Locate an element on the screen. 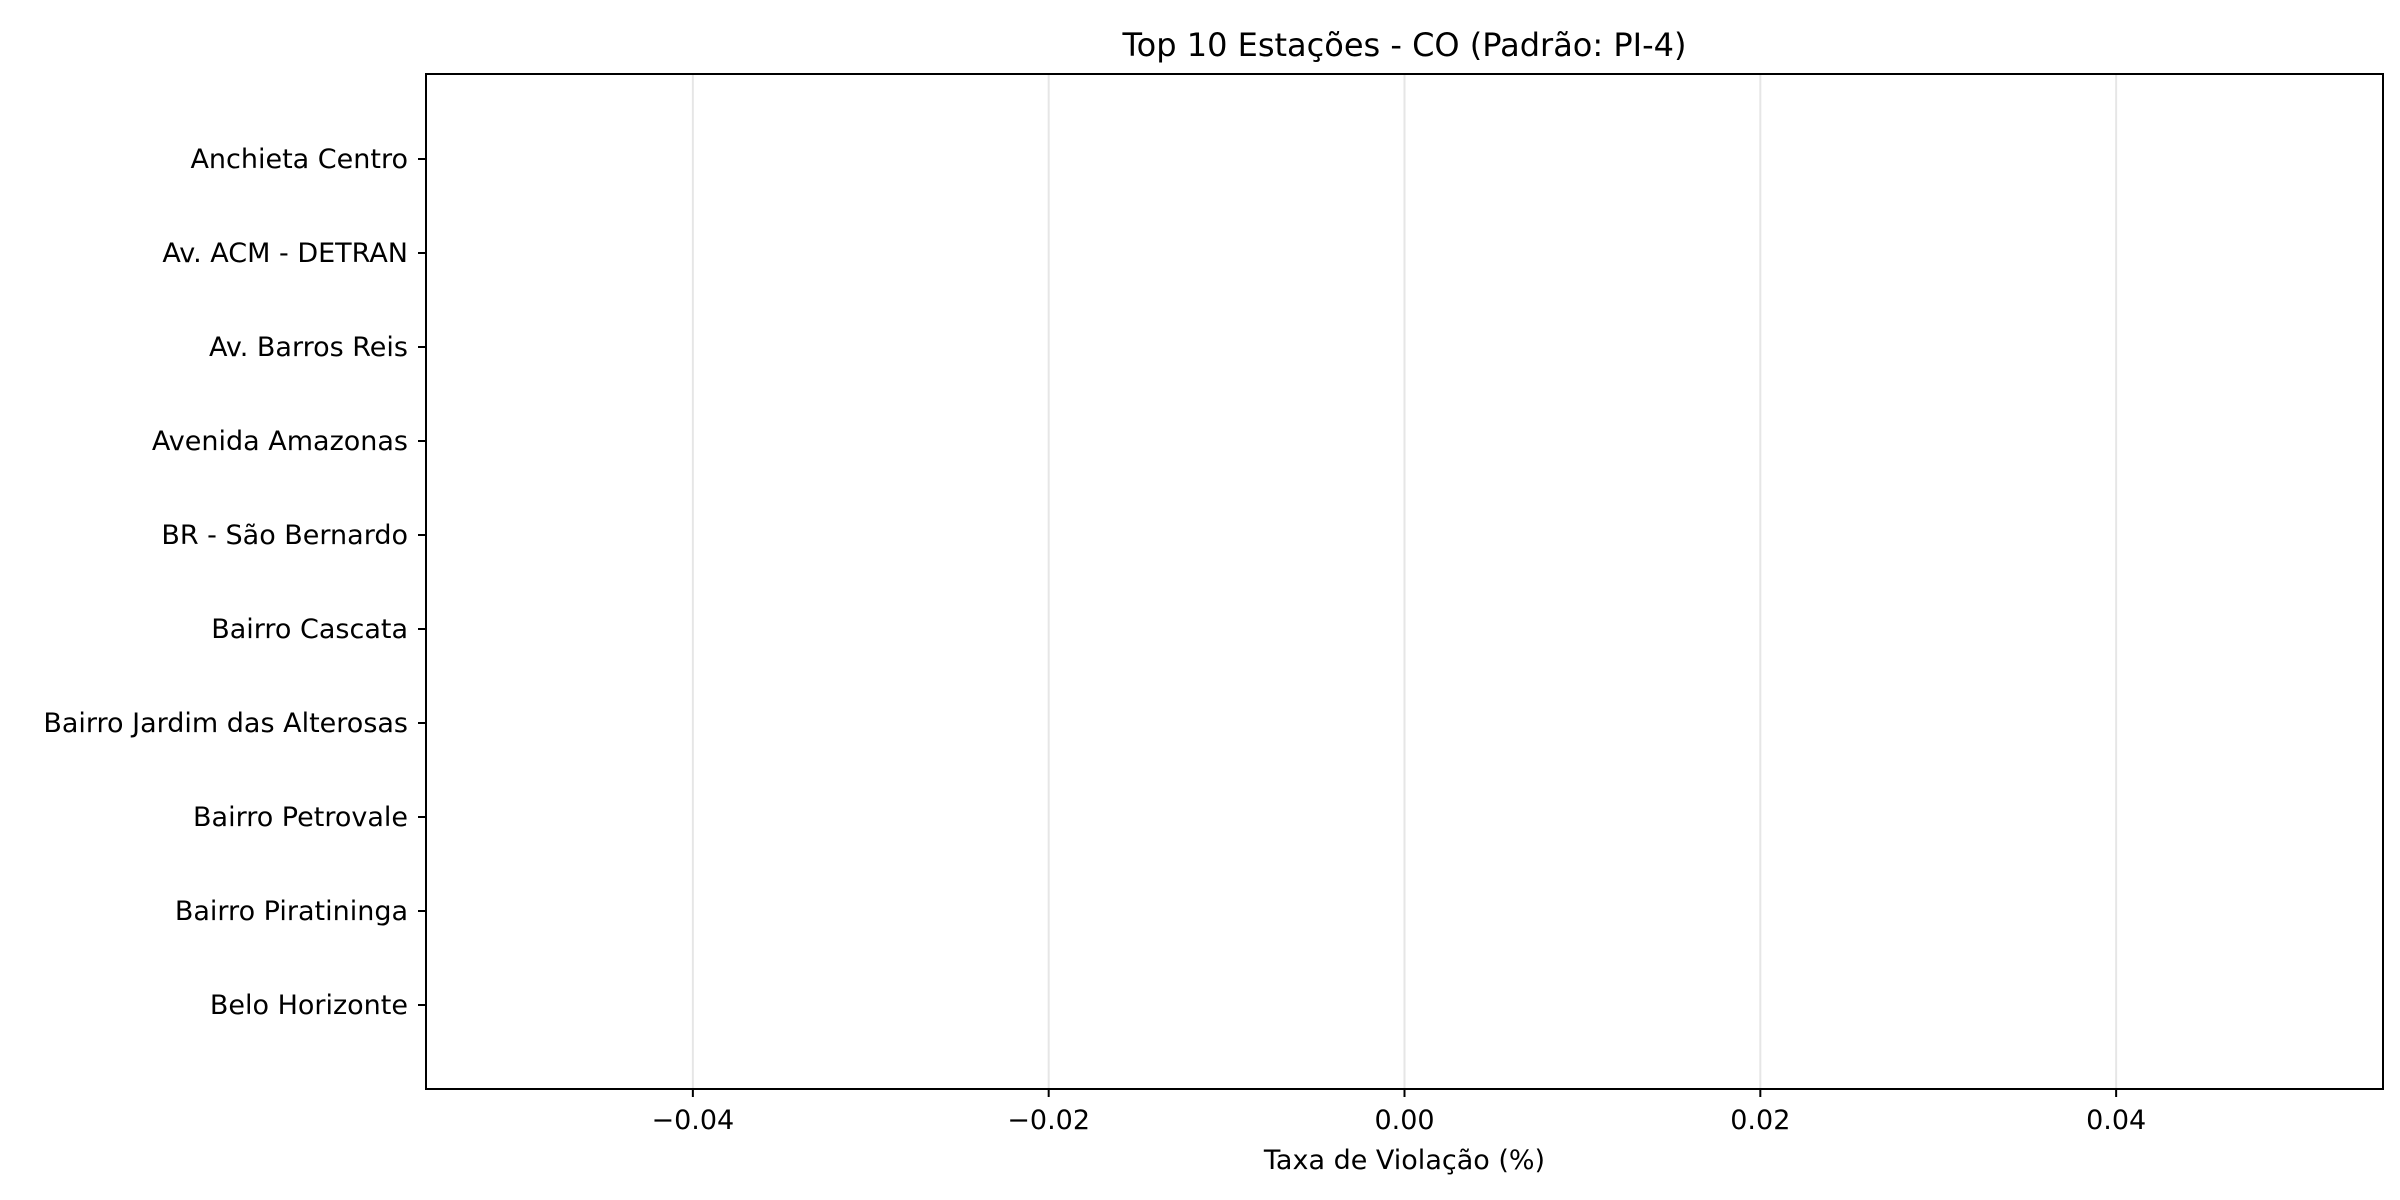  y-tick-label: Av. ACM - DETRAN is located at coordinates (285, 253).